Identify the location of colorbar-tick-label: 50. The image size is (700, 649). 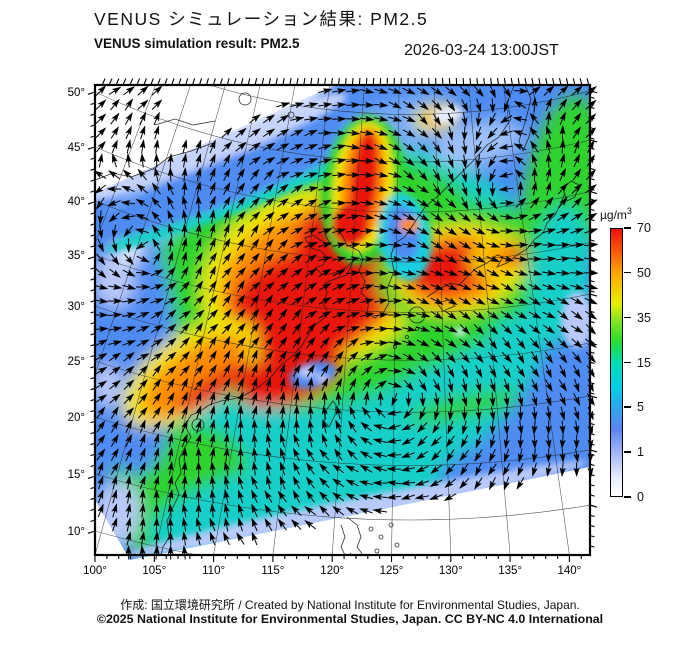
(644, 272).